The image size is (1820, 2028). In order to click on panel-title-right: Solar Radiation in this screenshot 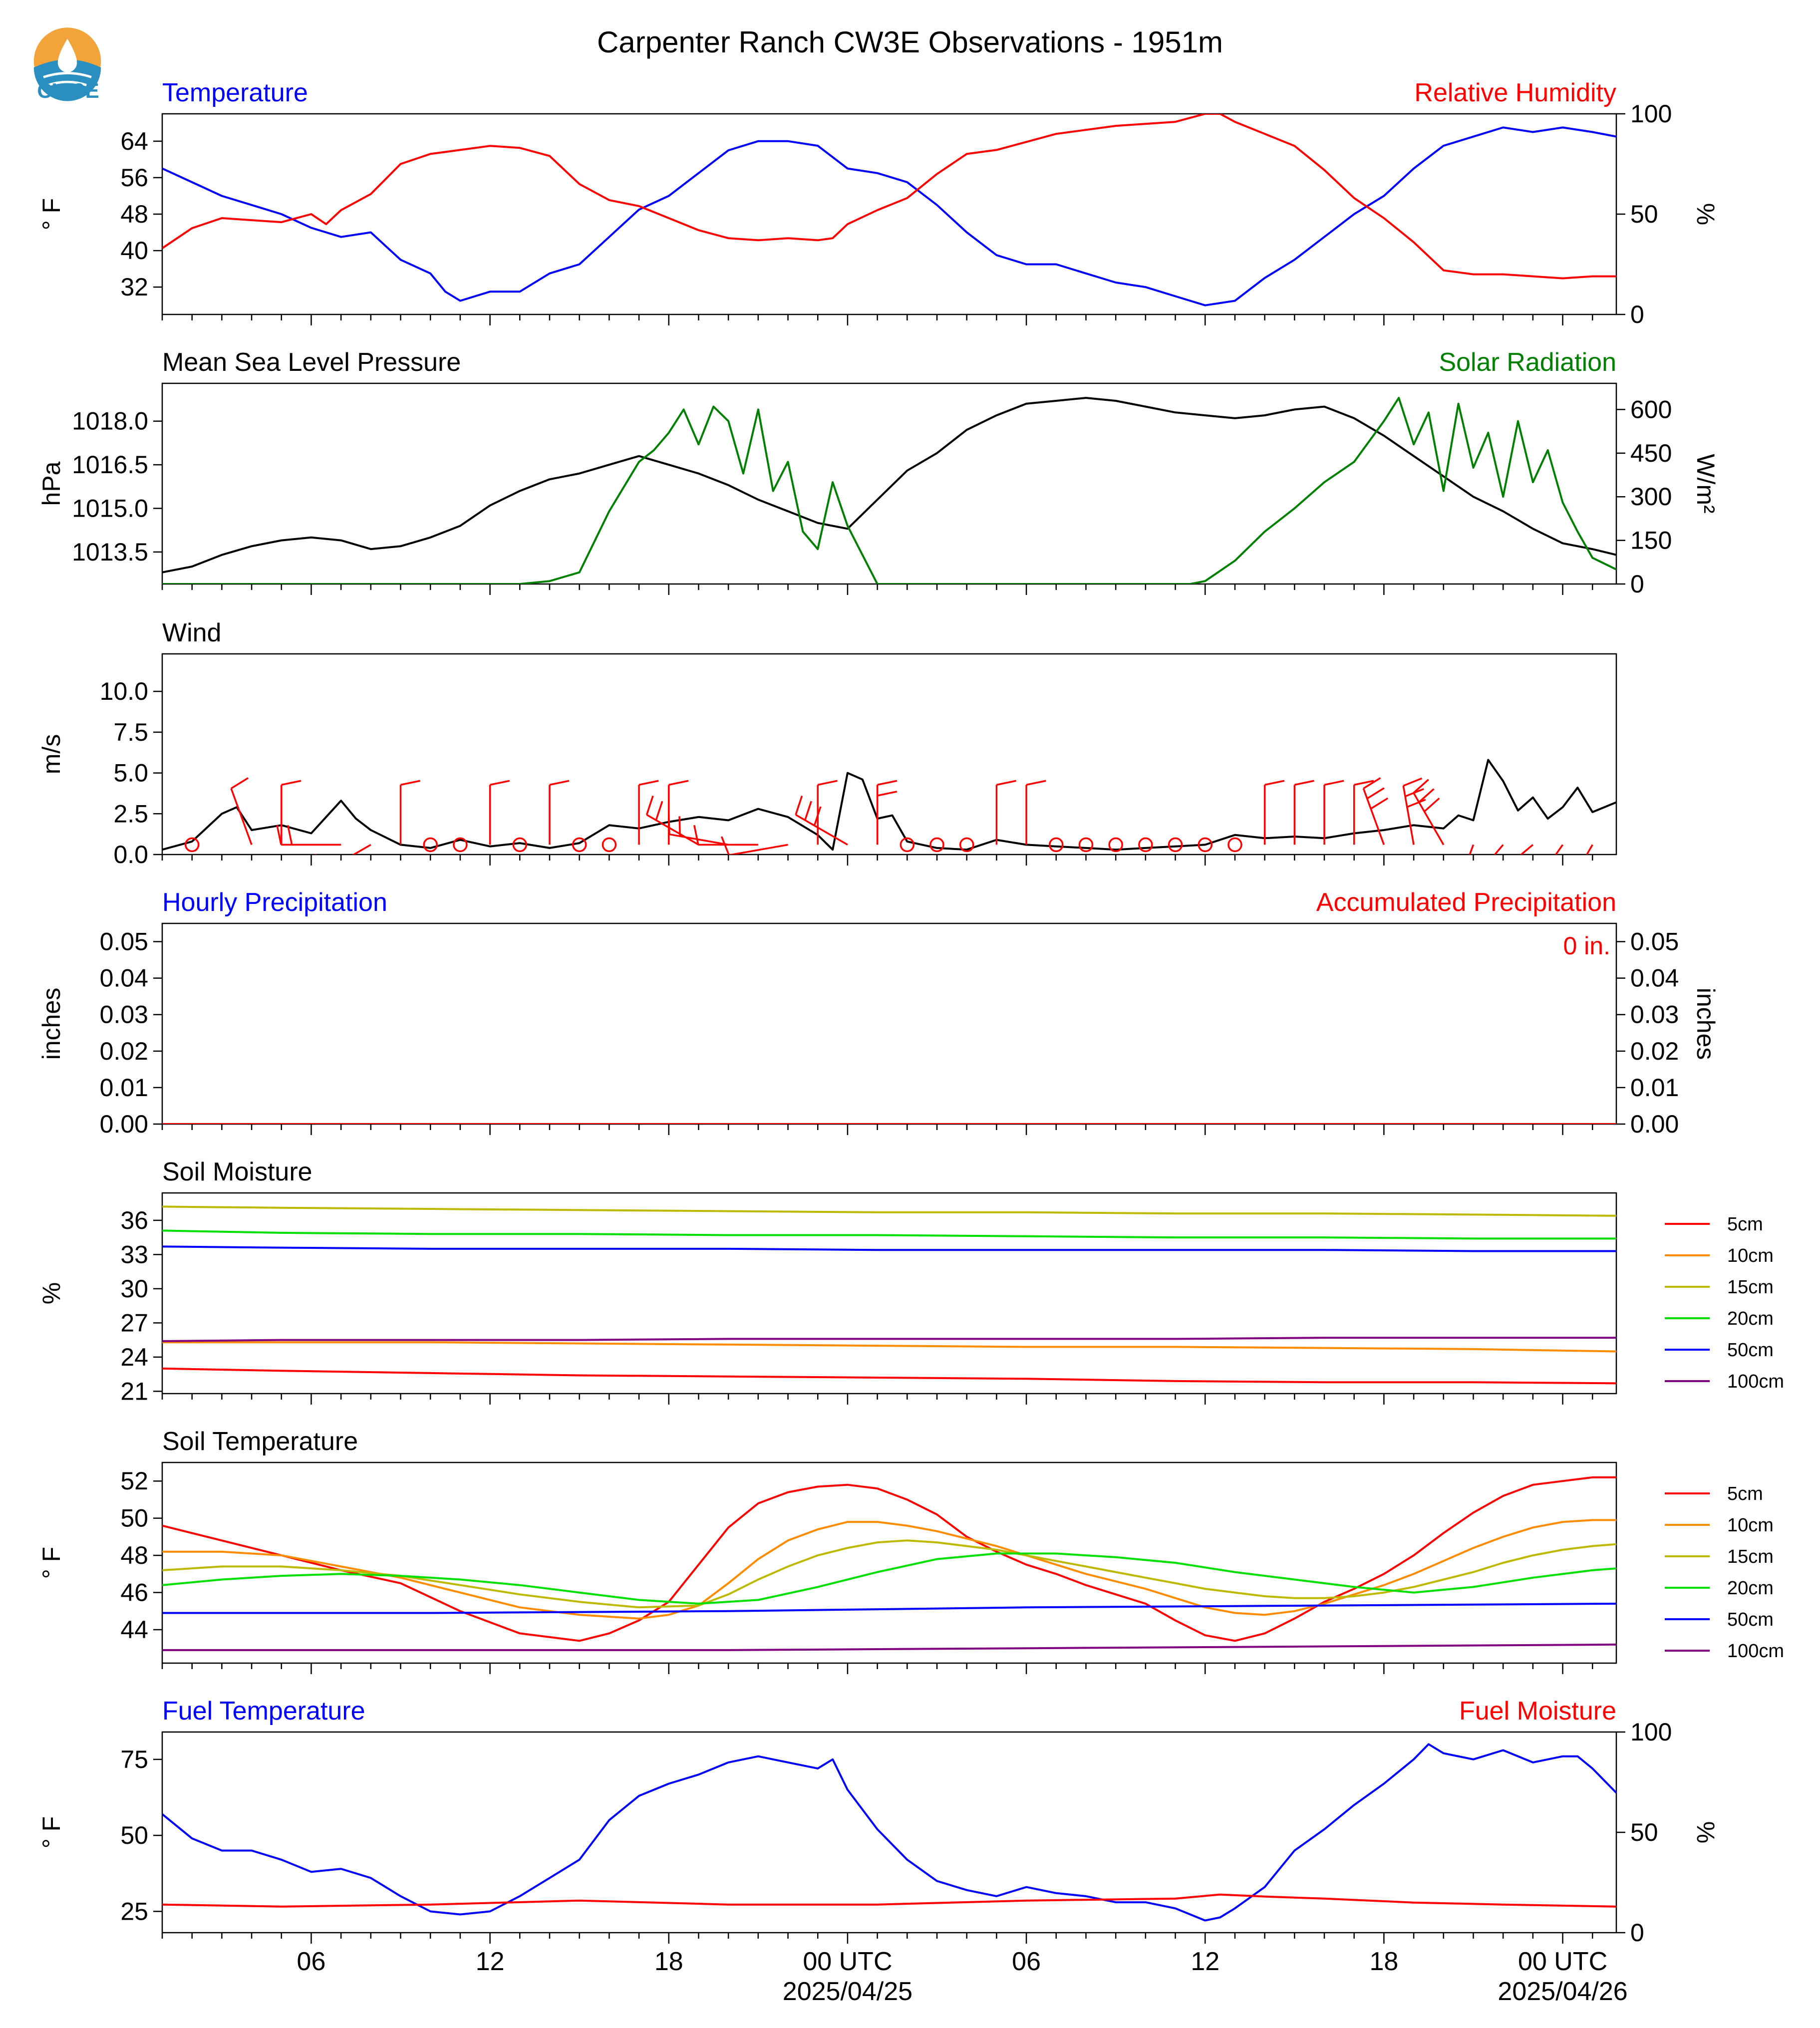, I will do `click(1527, 362)`.